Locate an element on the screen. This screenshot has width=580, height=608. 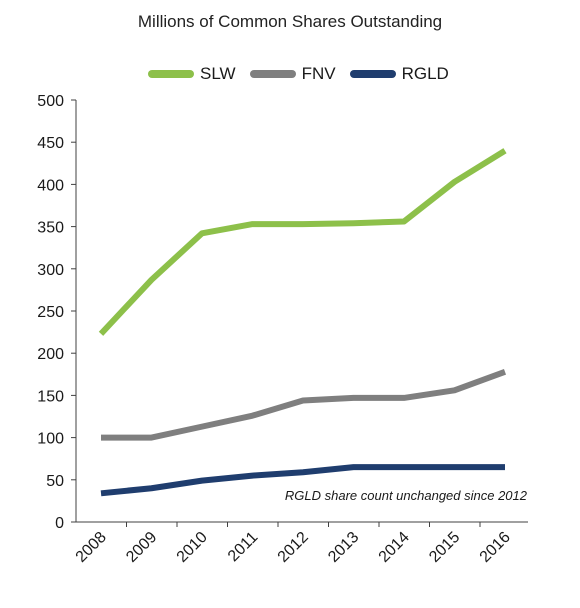
x-tick-label: 2008 is located at coordinates (91, 547).